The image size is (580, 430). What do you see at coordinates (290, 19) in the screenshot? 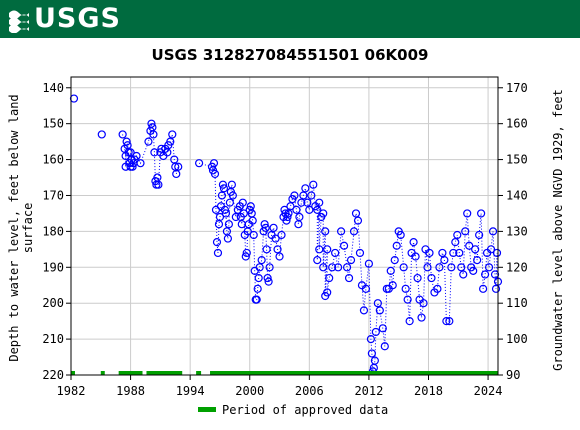
I see `usgs-banner: USGS` at bounding box center [290, 19].